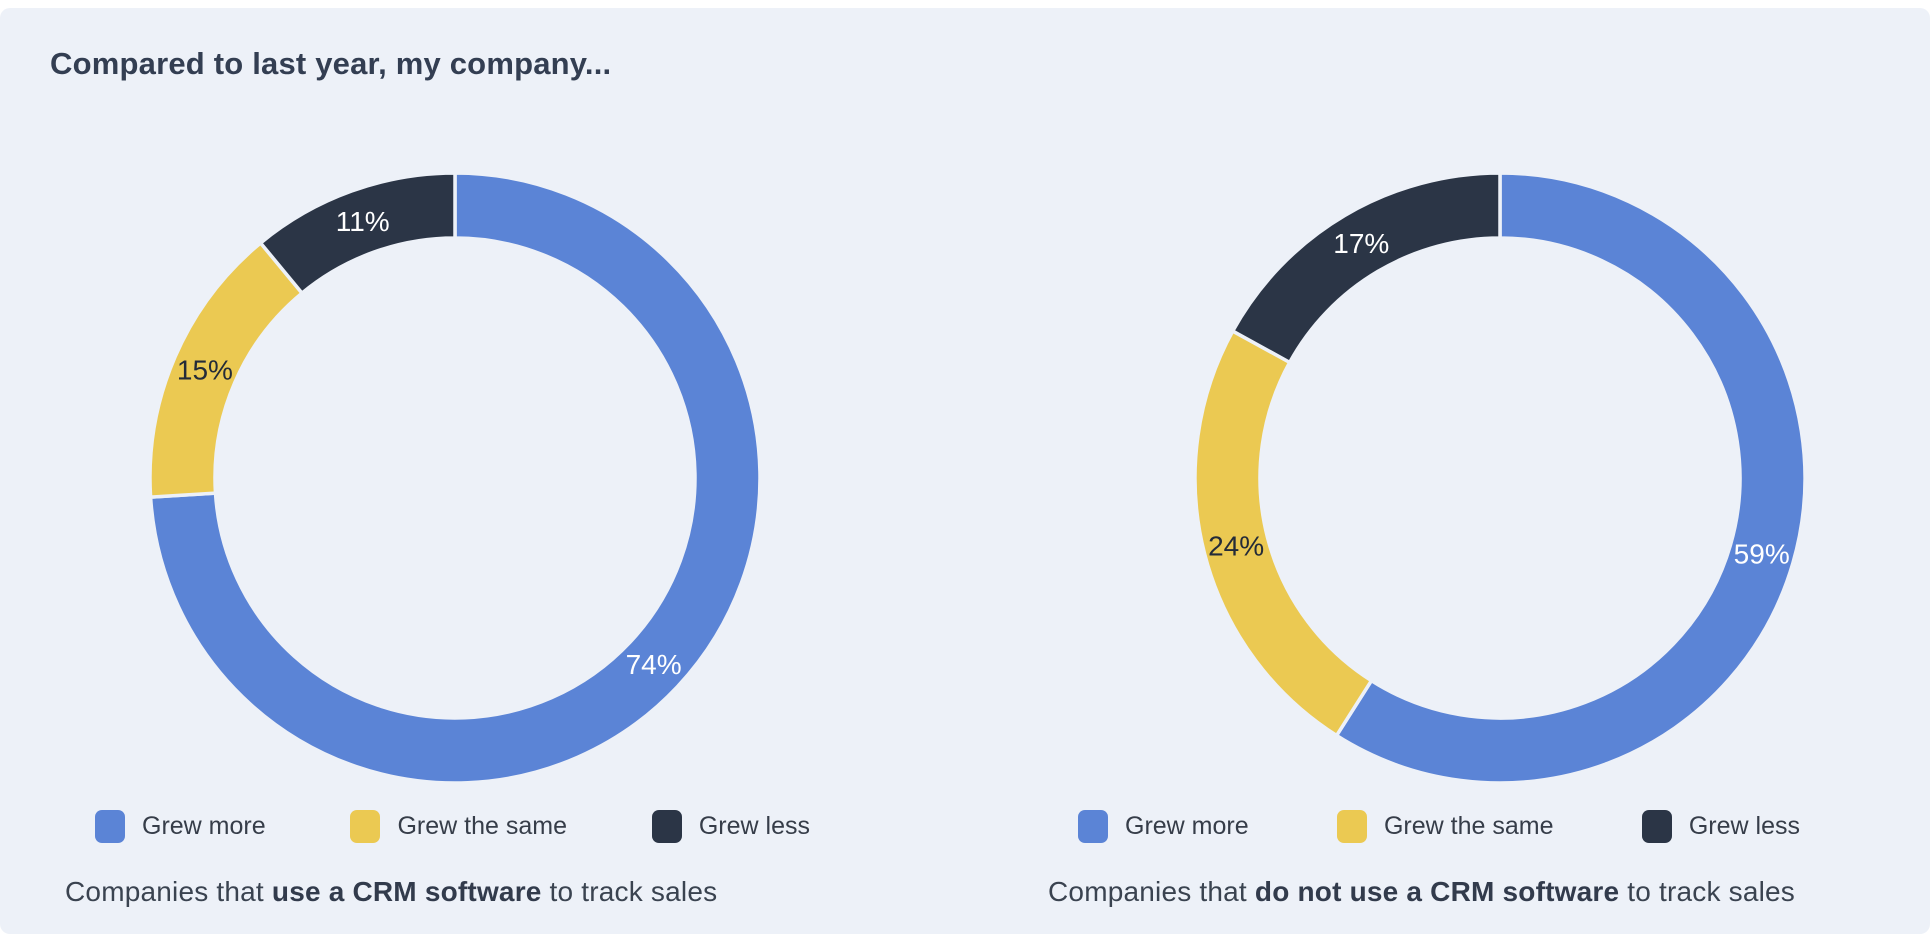  I want to click on donut-value-label-grew-less: 11%, so click(363, 221).